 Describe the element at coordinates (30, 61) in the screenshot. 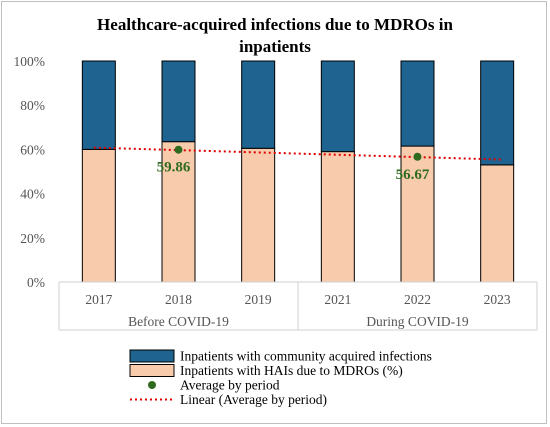

I see `y-tick-label: 100%` at that location.